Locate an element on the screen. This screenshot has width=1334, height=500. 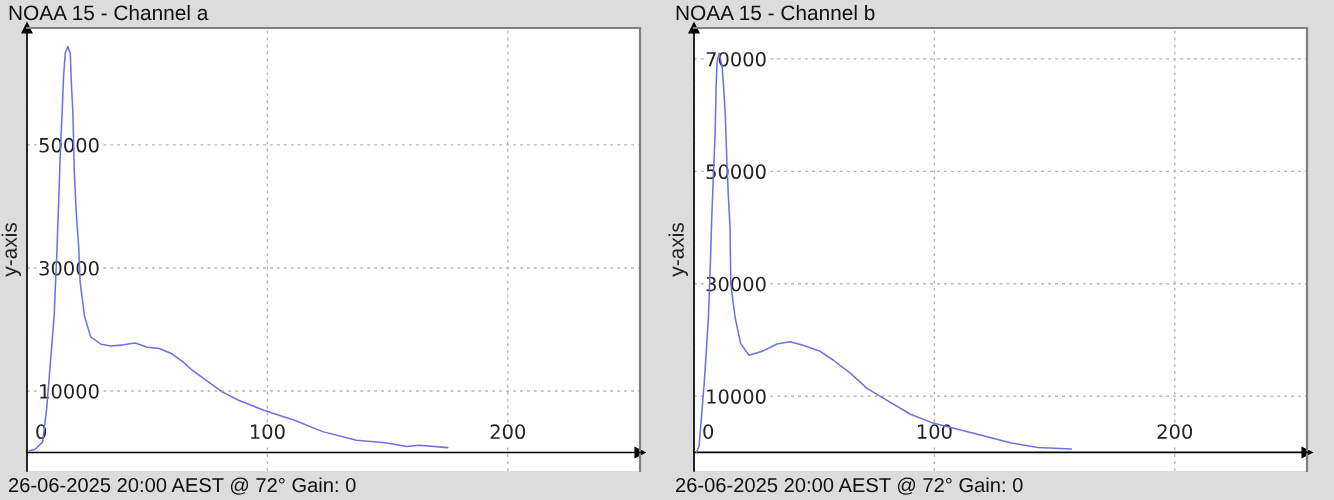
chart-title: NOAA 15 - Channel b is located at coordinates (775, 12).